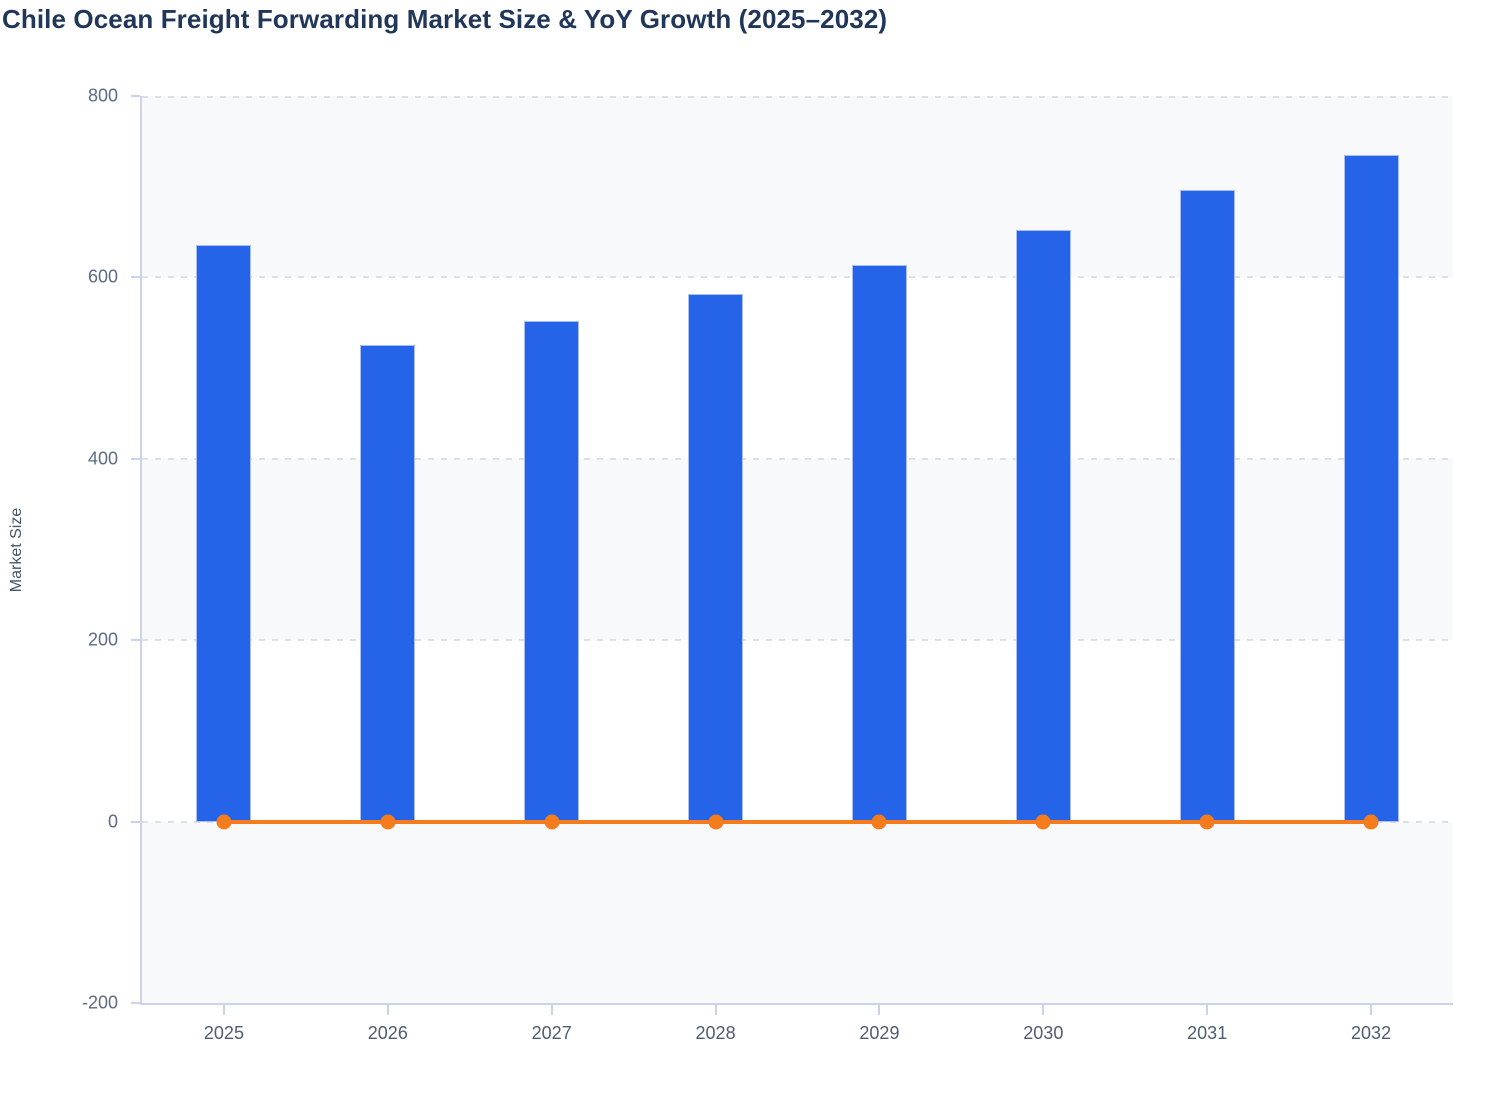  What do you see at coordinates (1207, 506) in the screenshot?
I see `bar-2031` at bounding box center [1207, 506].